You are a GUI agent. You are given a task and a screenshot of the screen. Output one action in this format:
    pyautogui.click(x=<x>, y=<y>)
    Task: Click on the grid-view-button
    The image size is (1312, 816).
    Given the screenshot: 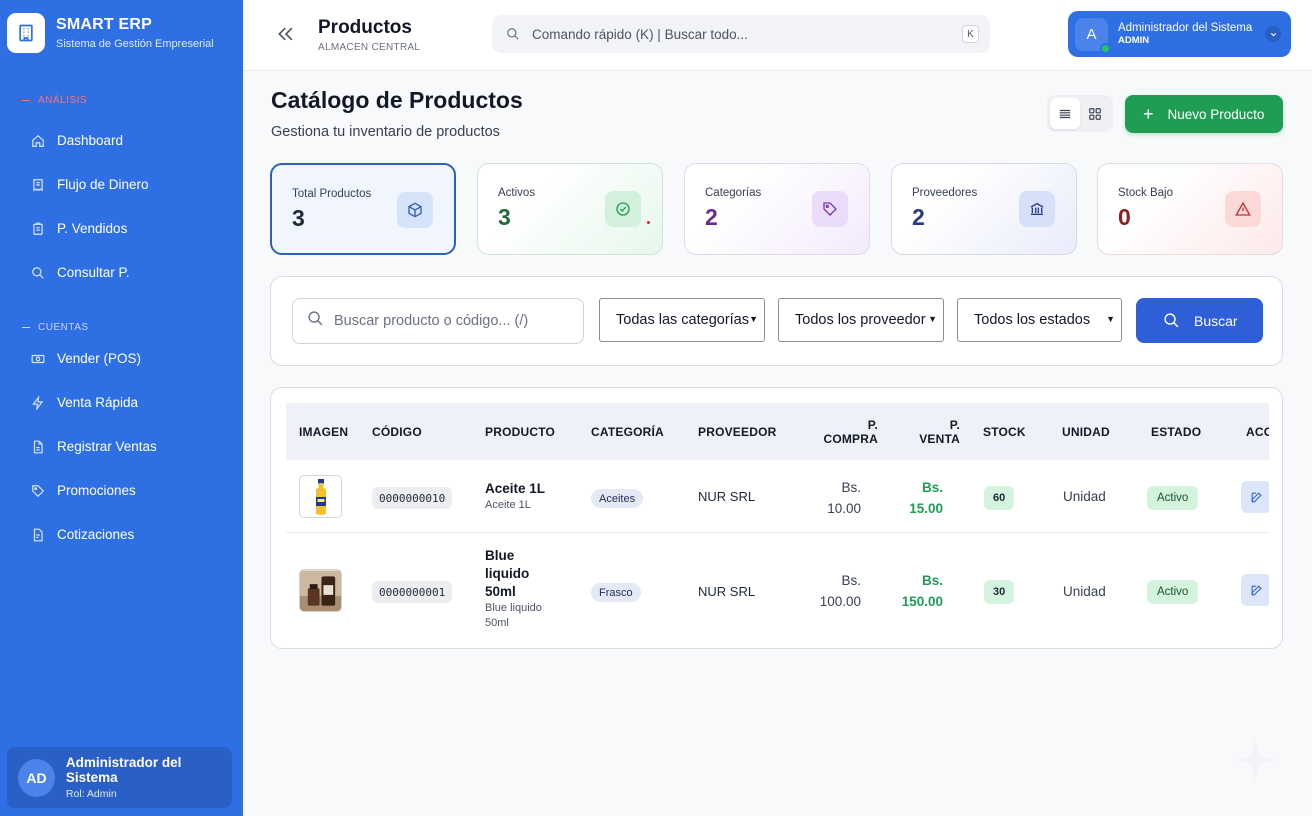 What is the action you would take?
    pyautogui.click(x=1095, y=113)
    